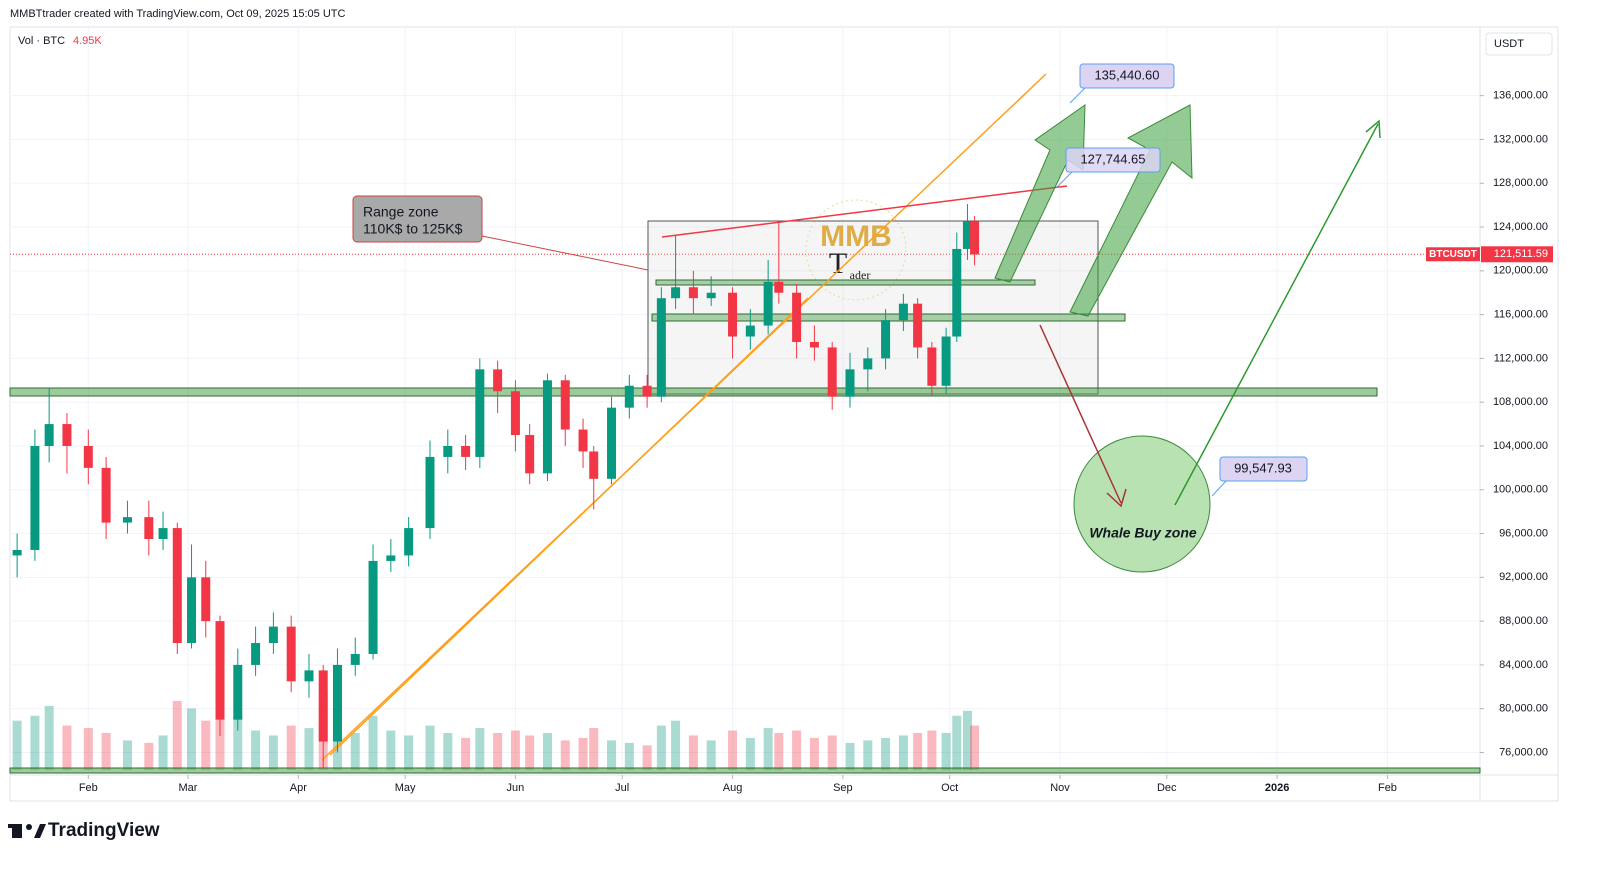 The width and height of the screenshot is (1598, 876). I want to click on currency-button, so click(1519, 44).